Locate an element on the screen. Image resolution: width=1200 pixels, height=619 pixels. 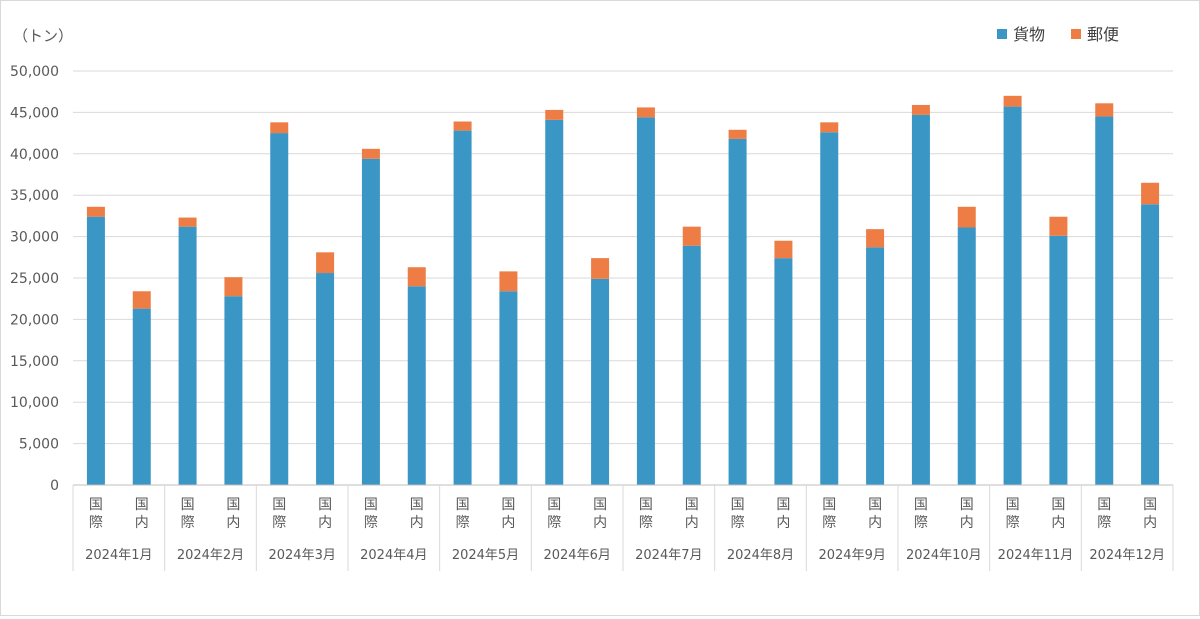
y-tick-label: 50,000 is located at coordinates (34, 72).